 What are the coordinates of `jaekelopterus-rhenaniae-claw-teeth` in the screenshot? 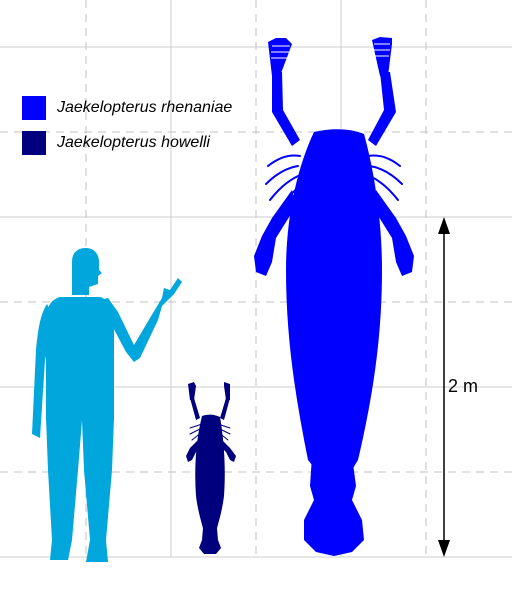 It's located at (330, 51).